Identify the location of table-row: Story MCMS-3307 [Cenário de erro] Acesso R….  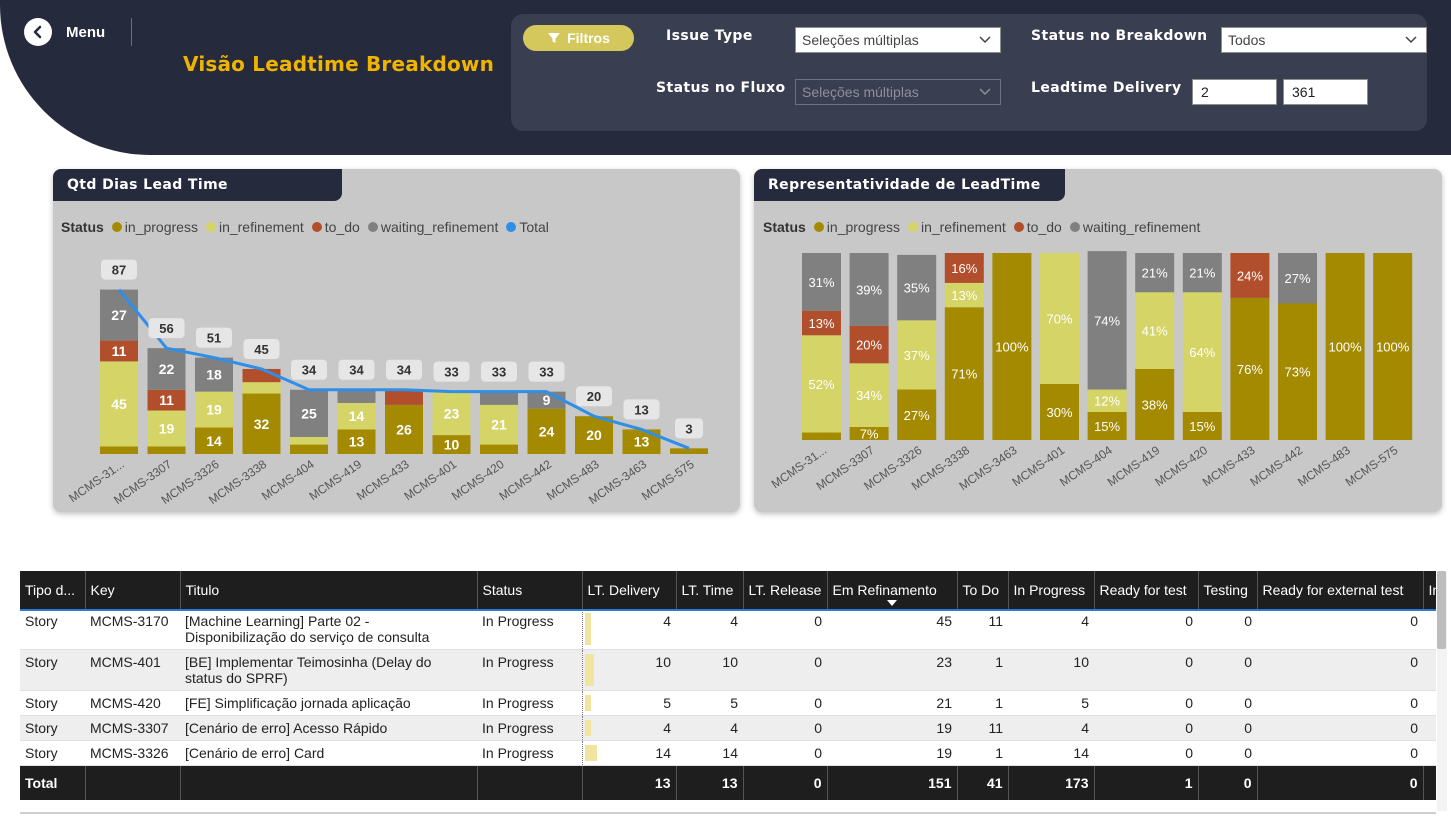
(728, 728).